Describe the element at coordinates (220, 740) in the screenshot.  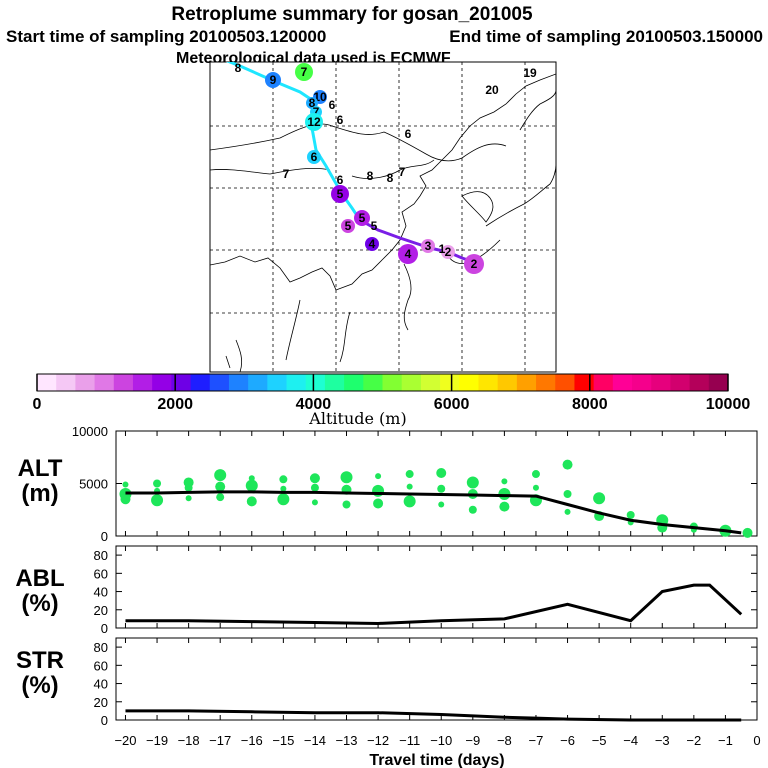
I see `x-tick-label: −17` at that location.